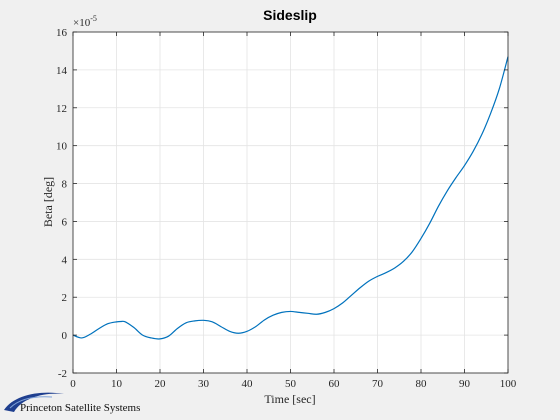  I want to click on x-tick-label: 10, so click(117, 384).